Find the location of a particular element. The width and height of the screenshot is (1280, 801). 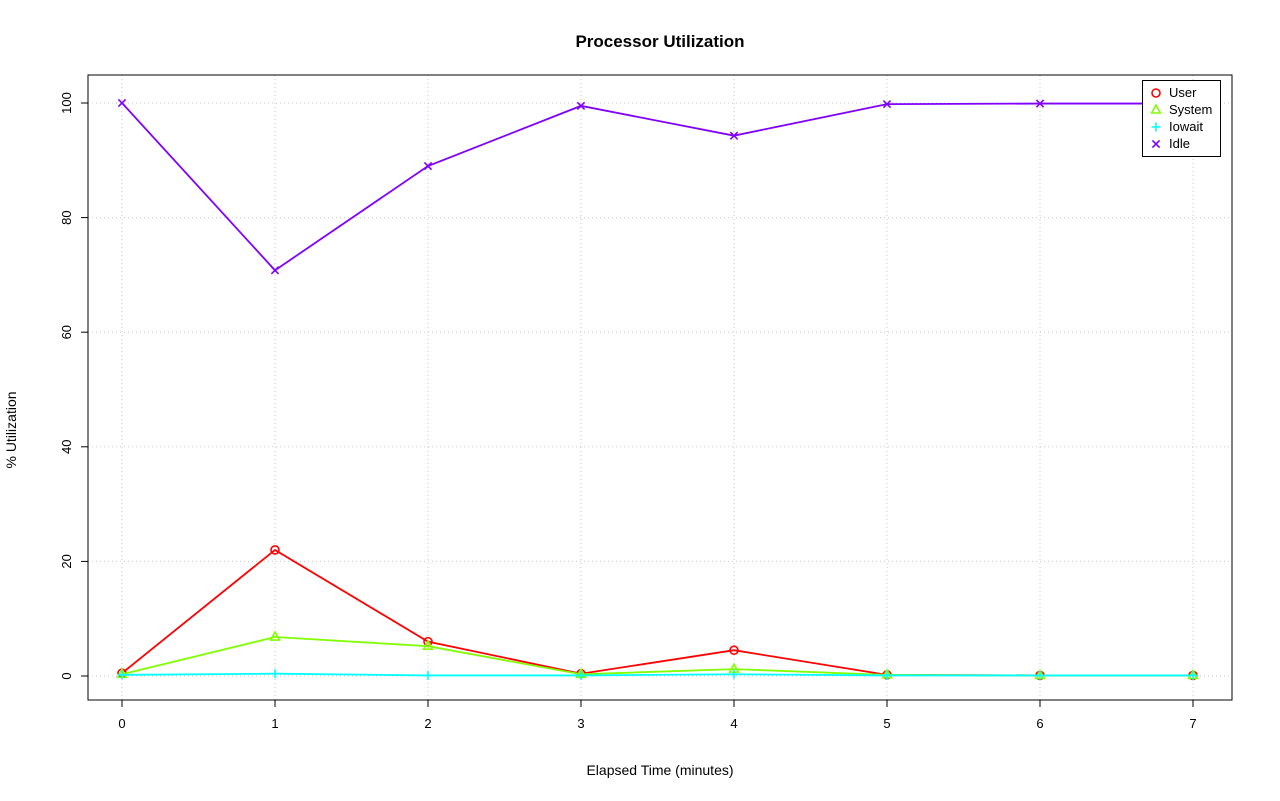

legend-item-user: User is located at coordinates (1179, 92).